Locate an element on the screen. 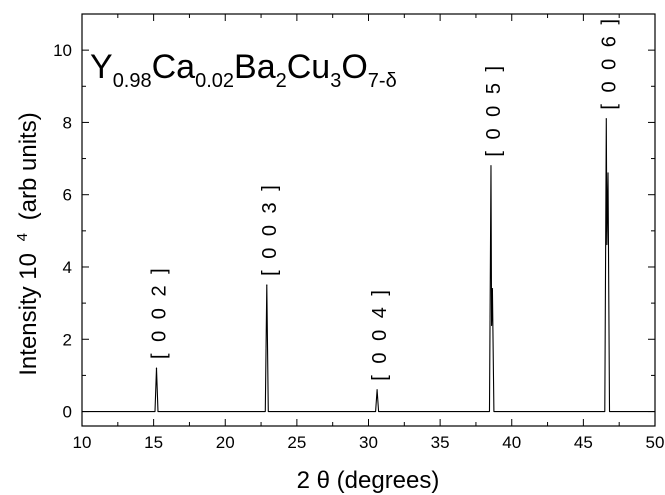  chart-title-part: O is located at coordinates (354, 67).